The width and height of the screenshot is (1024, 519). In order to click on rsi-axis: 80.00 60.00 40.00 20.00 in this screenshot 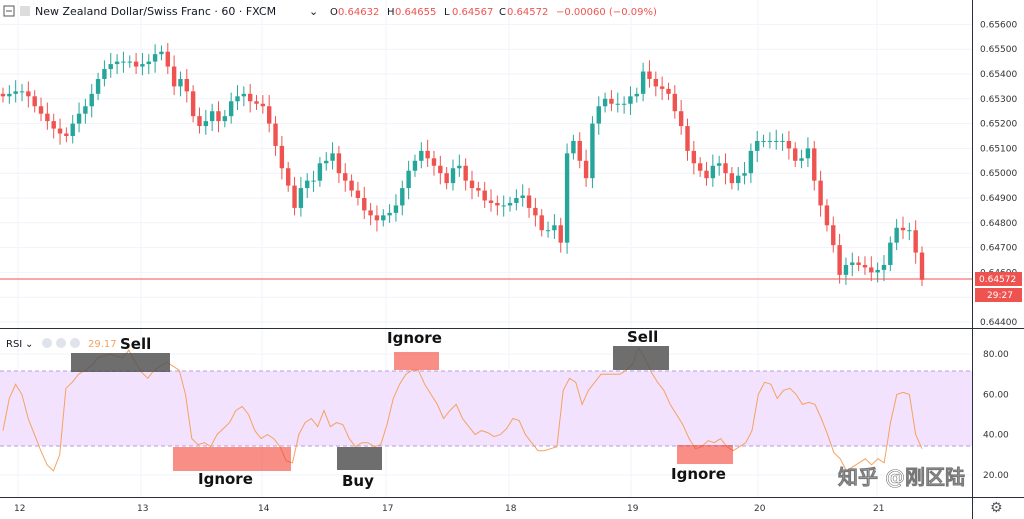, I will do `click(996, 415)`.